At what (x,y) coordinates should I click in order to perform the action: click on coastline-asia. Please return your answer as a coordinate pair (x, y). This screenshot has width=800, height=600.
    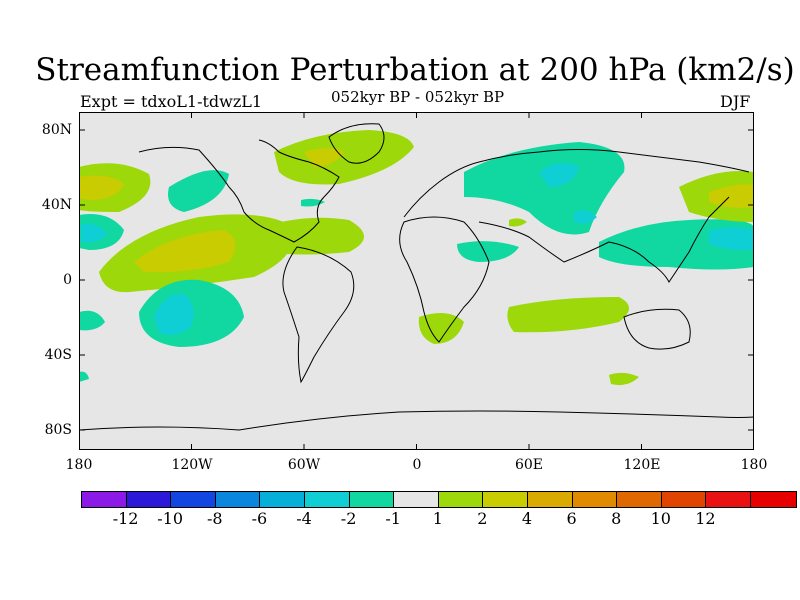
    Looking at the image, I should click on (604, 239).